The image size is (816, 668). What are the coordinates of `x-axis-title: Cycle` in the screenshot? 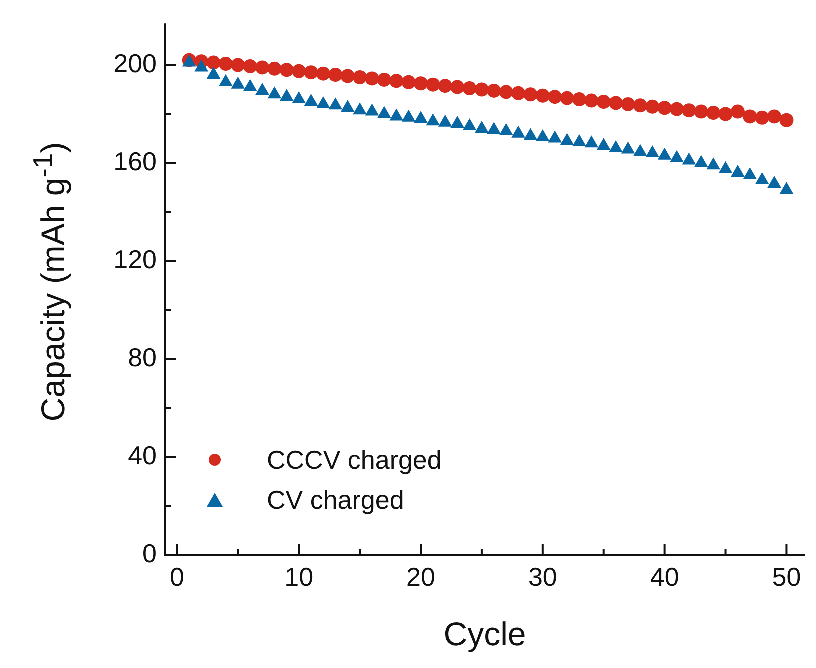 It's located at (485, 633).